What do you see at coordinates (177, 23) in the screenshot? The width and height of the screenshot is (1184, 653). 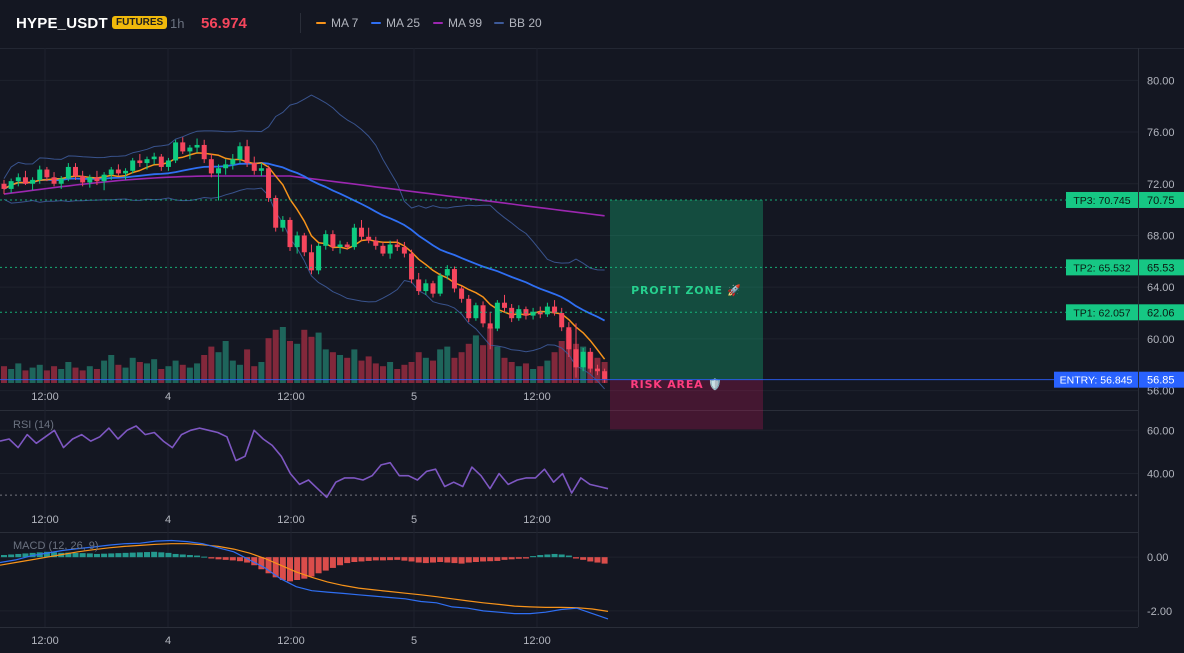 I see `timeframe-label: 1h` at bounding box center [177, 23].